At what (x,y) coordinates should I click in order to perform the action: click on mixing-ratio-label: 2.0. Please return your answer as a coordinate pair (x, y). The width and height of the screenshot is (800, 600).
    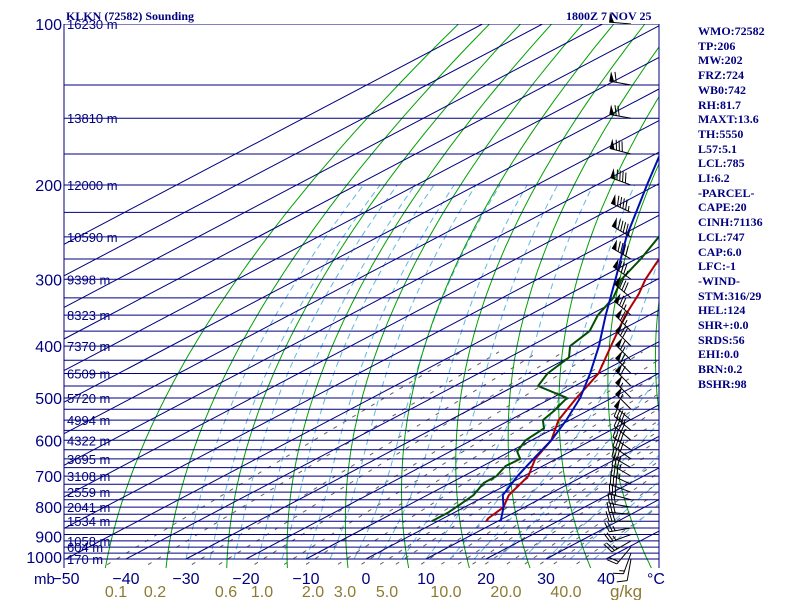
    Looking at the image, I should click on (313, 592).